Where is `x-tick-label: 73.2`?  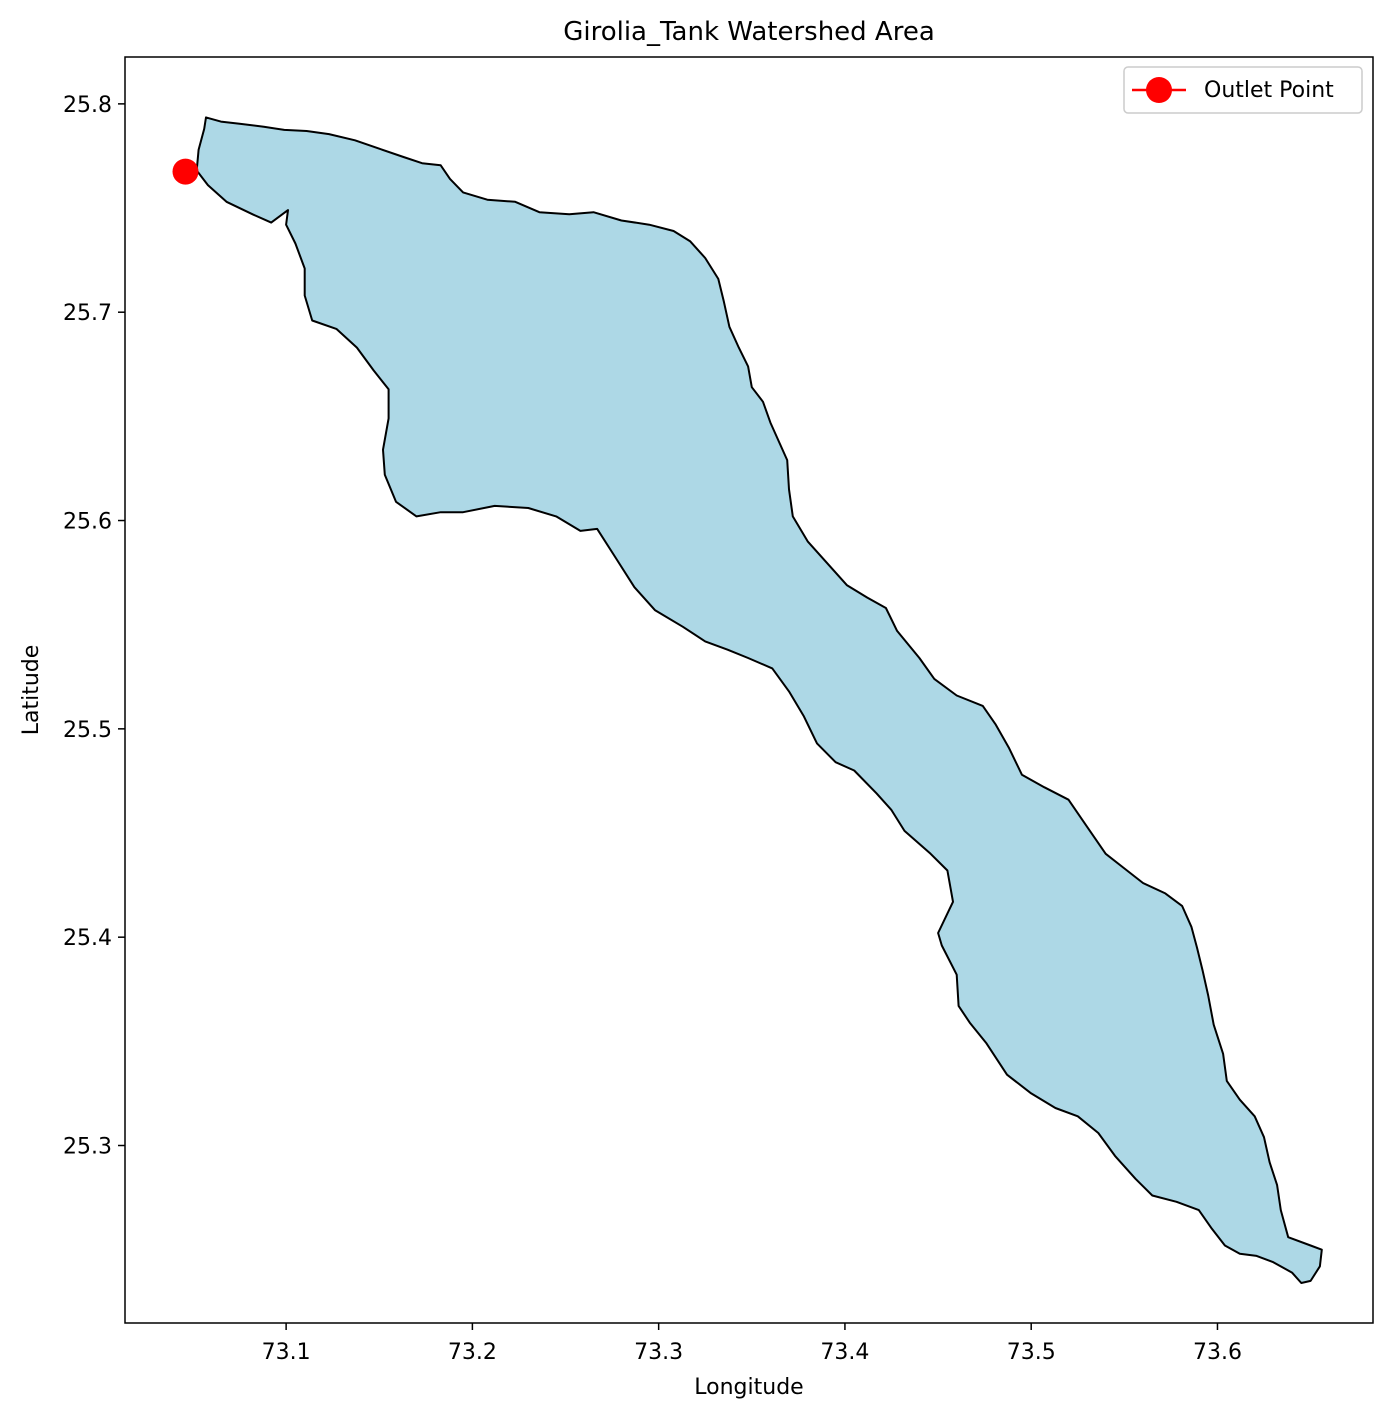
x-tick-label: 73.2 is located at coordinates (472, 1352).